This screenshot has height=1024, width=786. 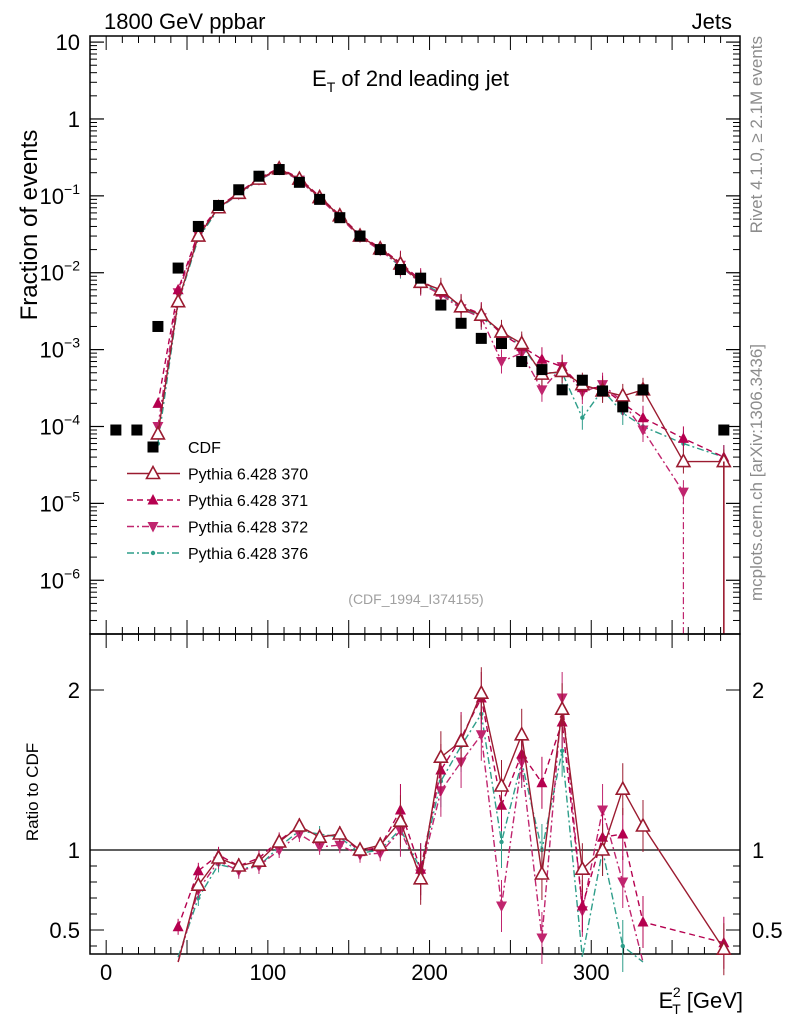 I want to click on y-tick-label: 10⁻¹, so click(x=60, y=195).